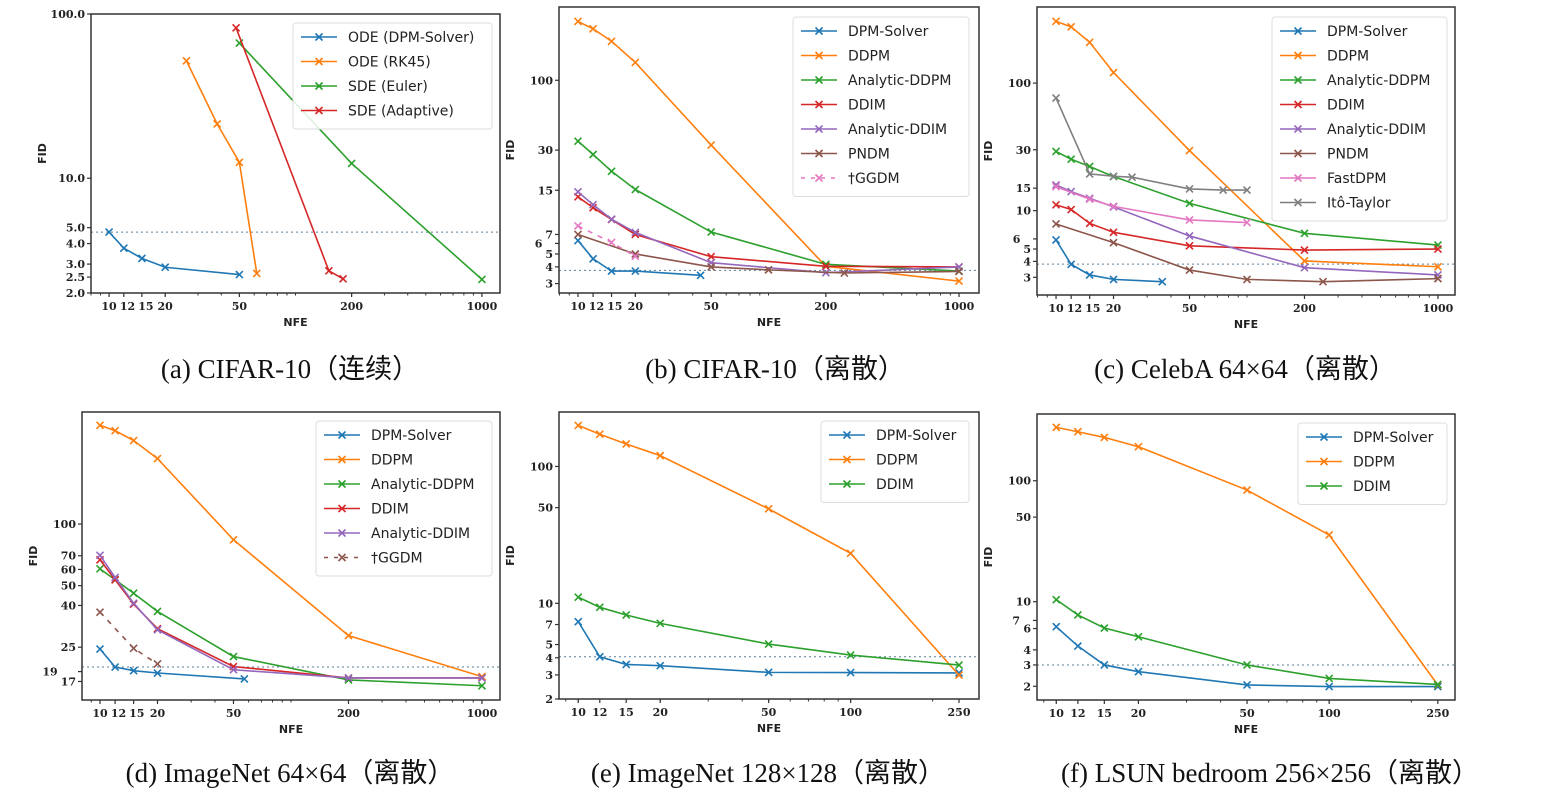 The image size is (1547, 810). Describe the element at coordinates (869, 155) in the screenshot. I see `legend-label: PNDM` at that location.